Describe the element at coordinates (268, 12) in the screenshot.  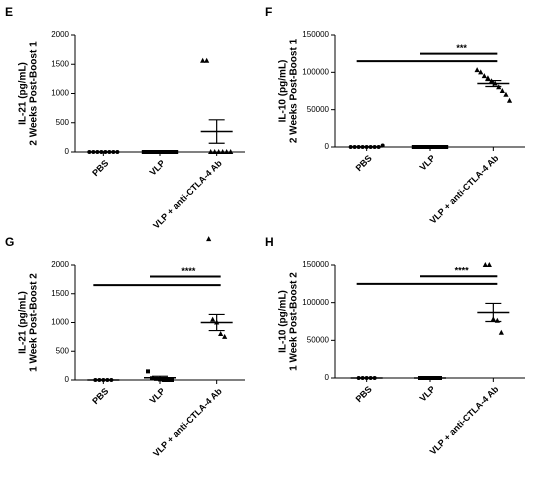
I see `panel-letter: F` at that location.